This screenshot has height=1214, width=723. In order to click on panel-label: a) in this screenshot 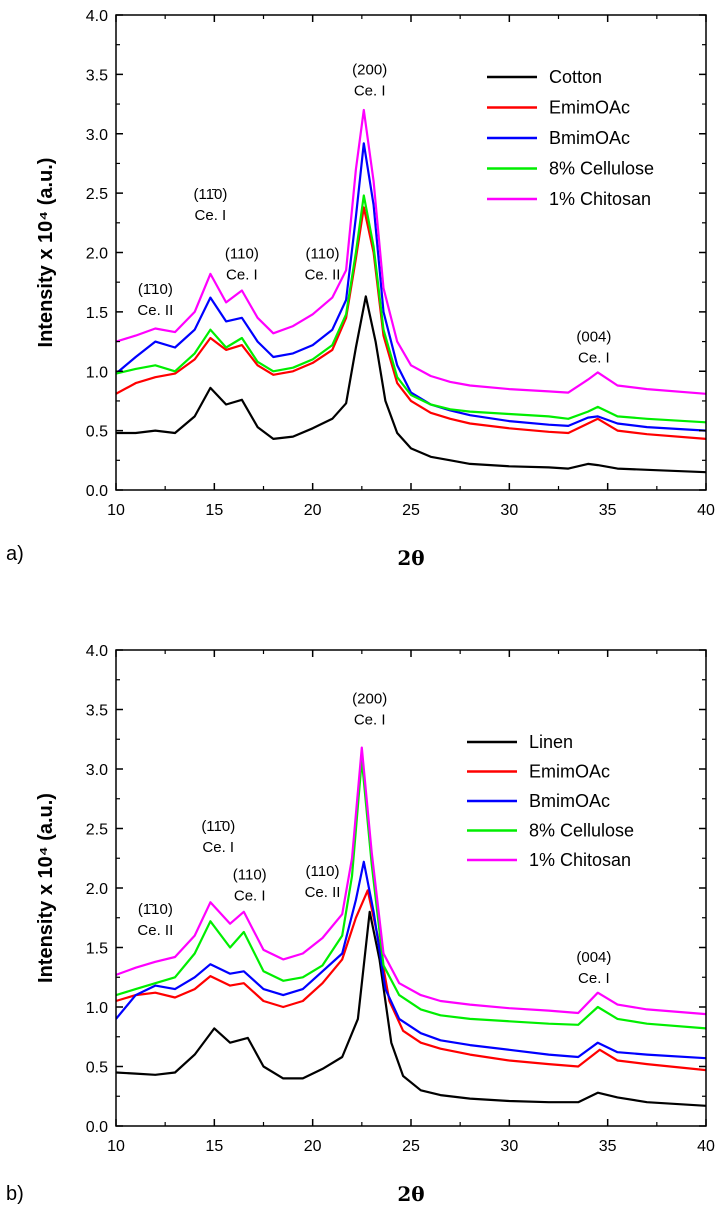, I will do `click(15, 554)`.